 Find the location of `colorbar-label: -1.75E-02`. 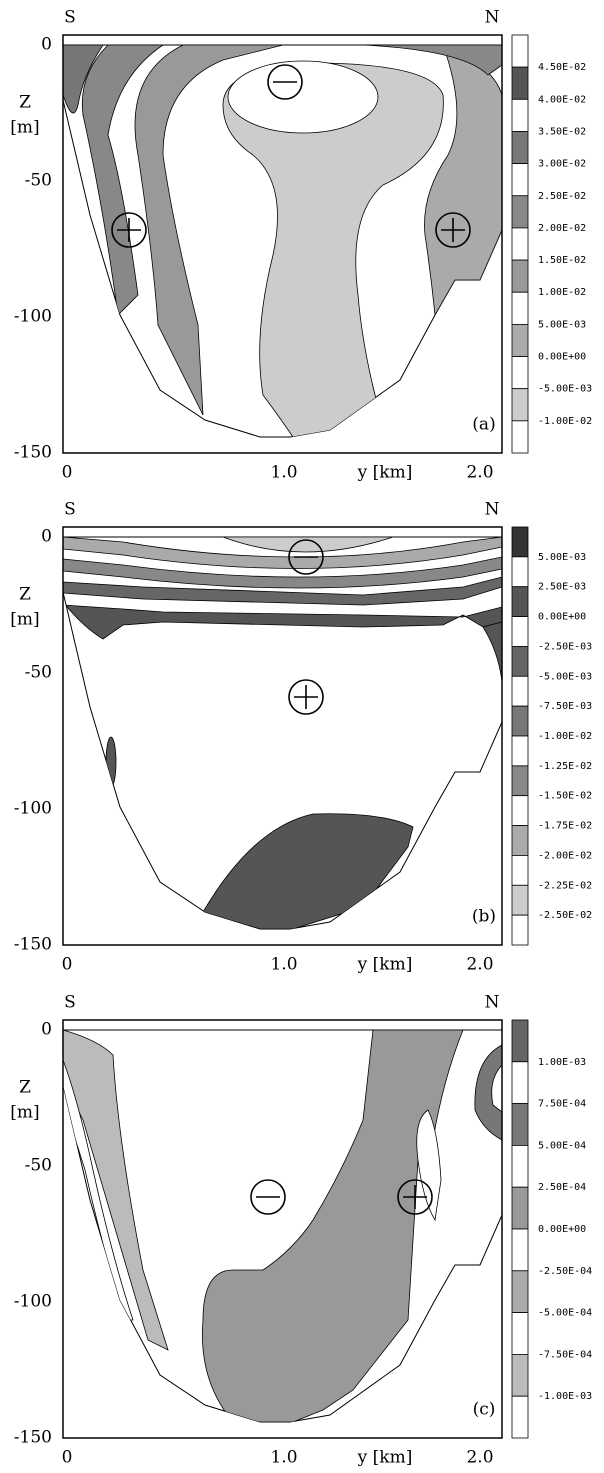

colorbar-label: -1.75E-02 is located at coordinates (565, 826).